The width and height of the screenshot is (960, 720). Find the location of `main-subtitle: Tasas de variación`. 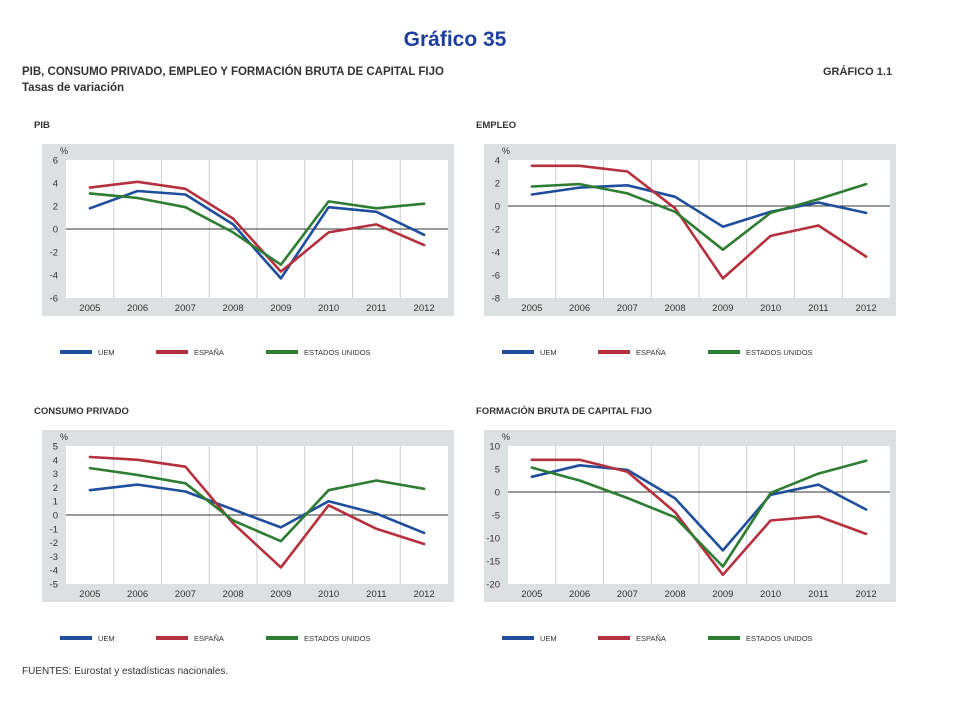

main-subtitle: Tasas de variación is located at coordinates (73, 88).